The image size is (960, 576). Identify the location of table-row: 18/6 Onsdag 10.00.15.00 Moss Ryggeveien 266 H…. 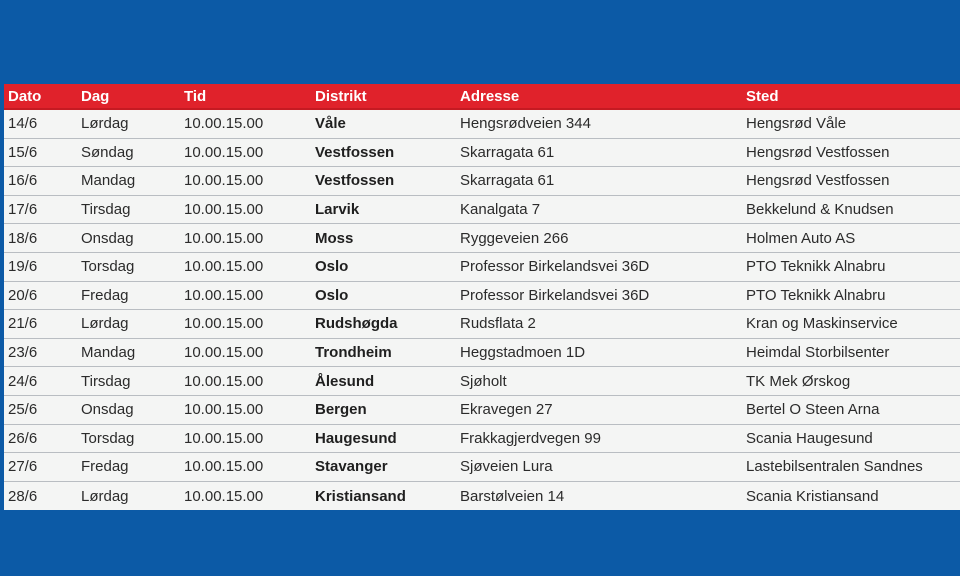
(482, 238).